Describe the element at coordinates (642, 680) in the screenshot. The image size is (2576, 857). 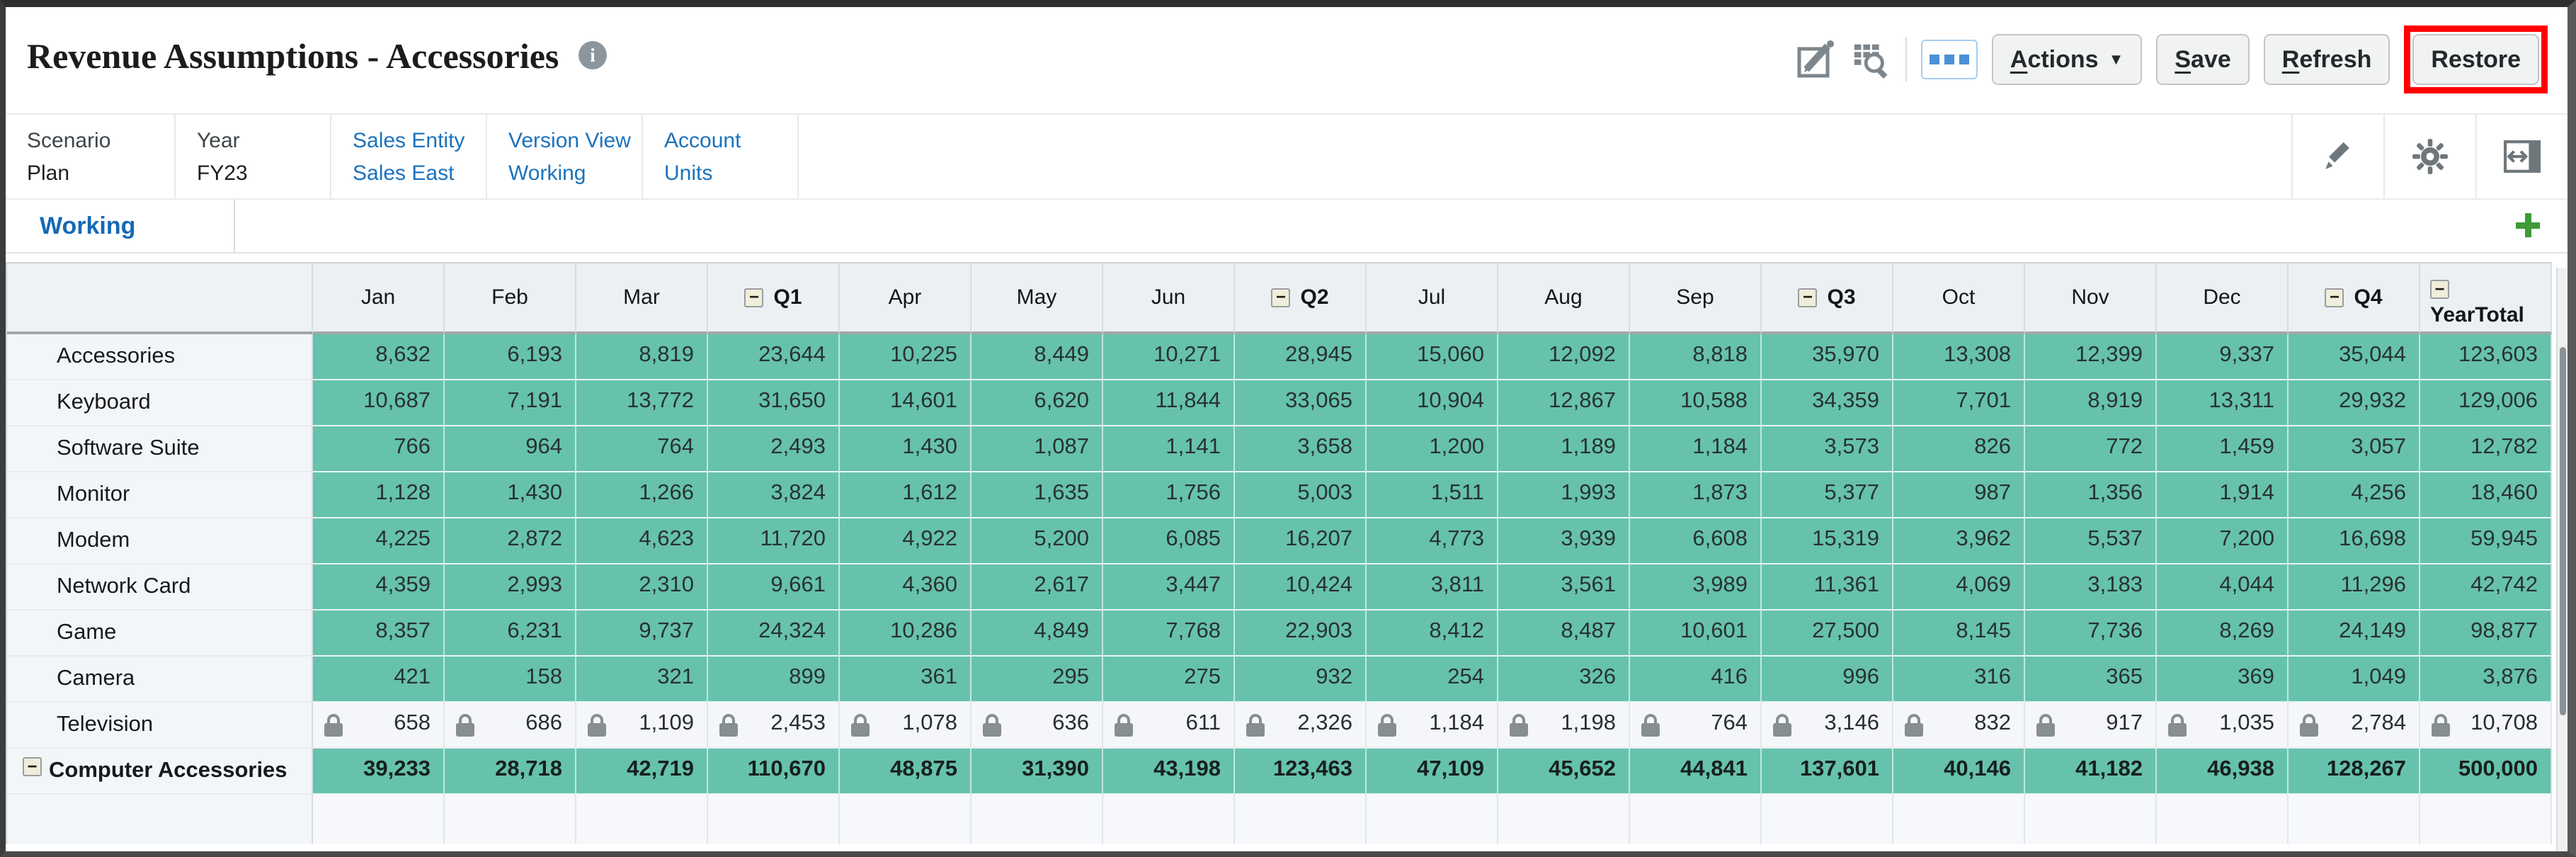
I see `grid-cell: 321` at that location.